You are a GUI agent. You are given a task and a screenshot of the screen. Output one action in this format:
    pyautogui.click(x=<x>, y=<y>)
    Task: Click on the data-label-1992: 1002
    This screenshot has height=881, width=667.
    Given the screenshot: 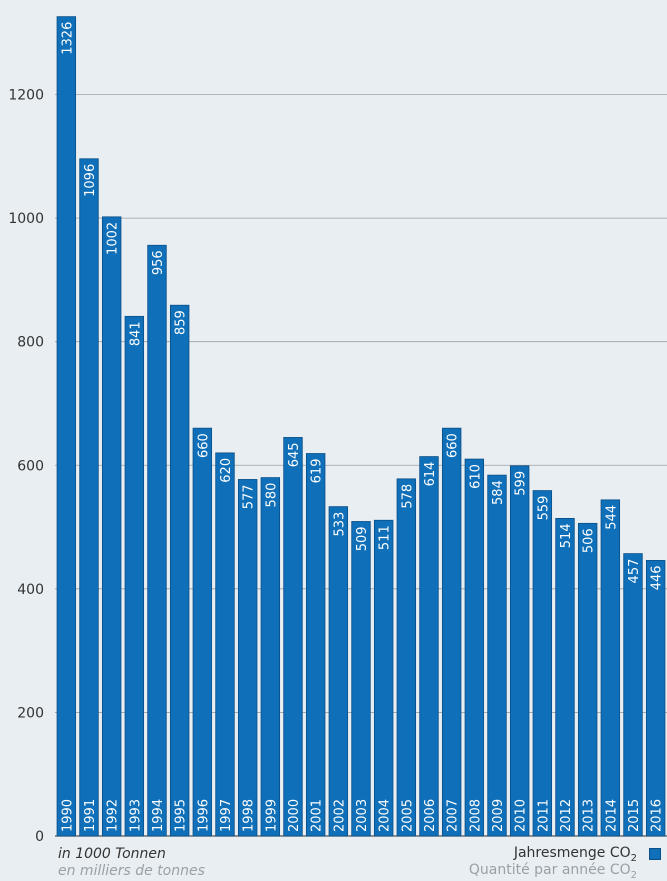 What is the action you would take?
    pyautogui.click(x=113, y=238)
    